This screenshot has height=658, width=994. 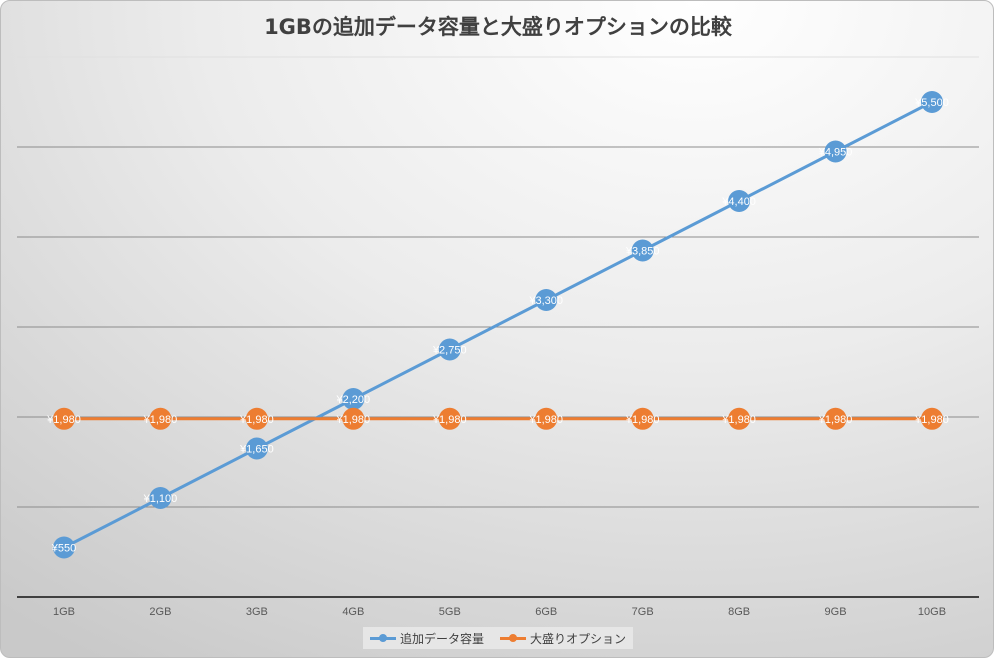 I want to click on x-tick-label: 4GB, so click(x=353, y=612).